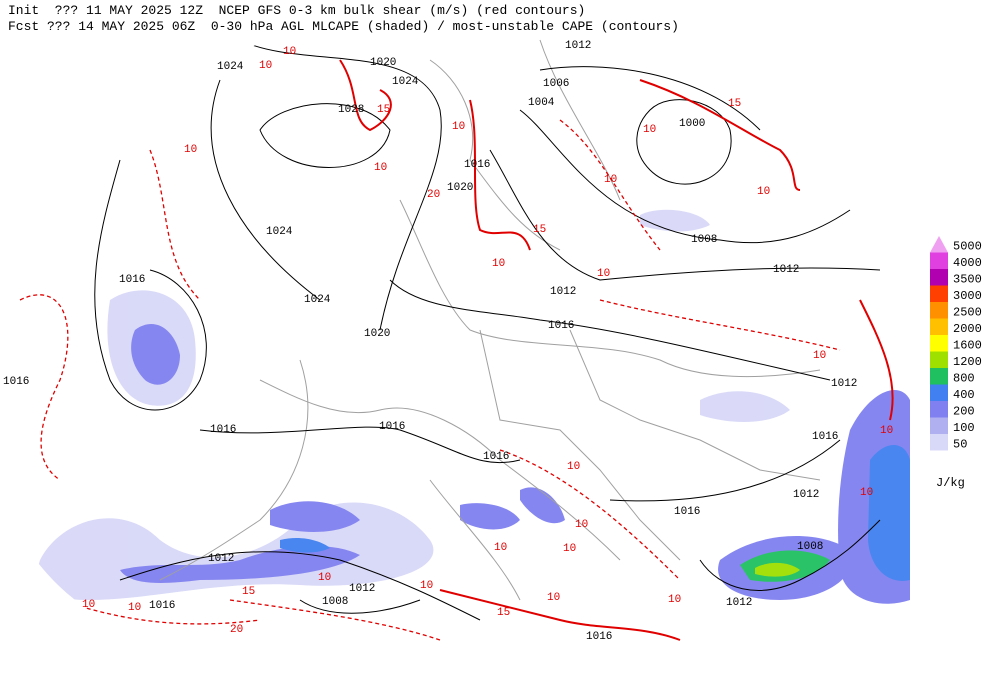 Image resolution: width=1000 pixels, height=680 pixels. Describe the element at coordinates (964, 395) in the screenshot. I see `legend-label: 400` at that location.